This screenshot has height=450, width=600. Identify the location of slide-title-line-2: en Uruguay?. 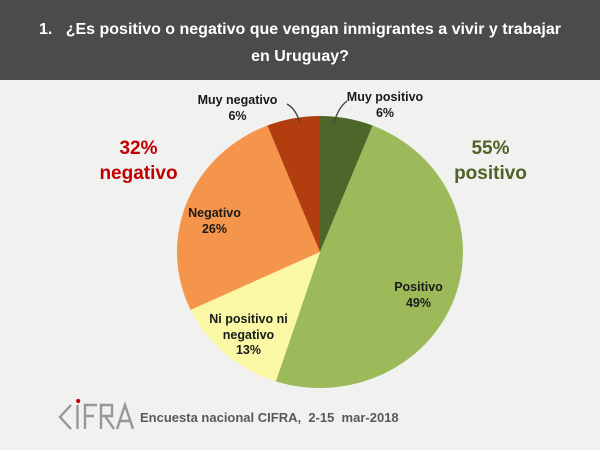
(300, 56).